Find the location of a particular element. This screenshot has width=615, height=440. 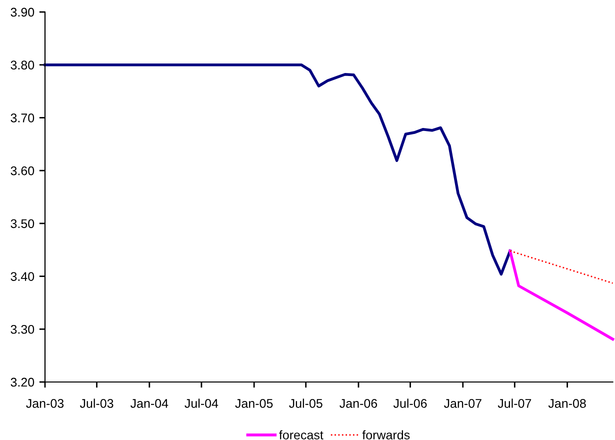

x-tick-label: Jan-03 is located at coordinates (45, 403).